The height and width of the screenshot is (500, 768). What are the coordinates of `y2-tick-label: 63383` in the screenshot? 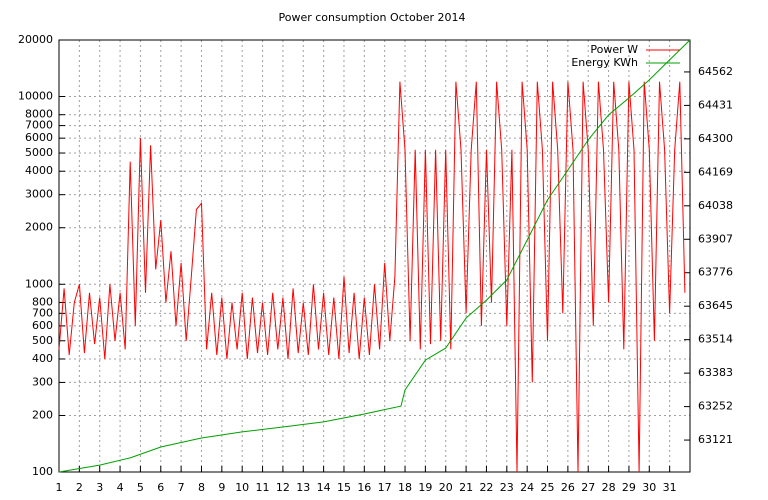 It's located at (715, 372).